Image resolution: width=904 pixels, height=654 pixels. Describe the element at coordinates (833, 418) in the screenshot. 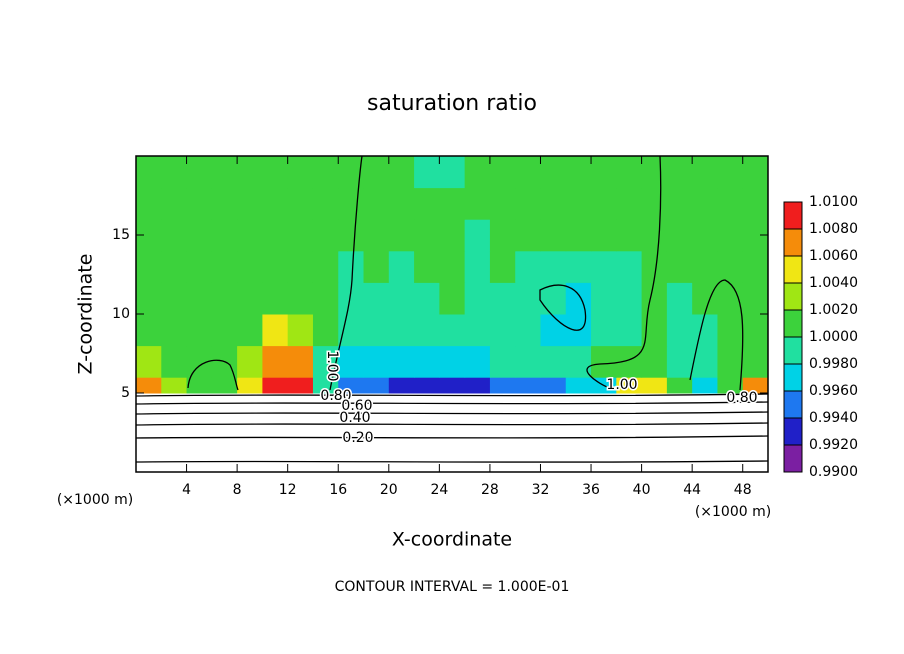

I see `colorbar-tick-label: 0.9940` at that location.